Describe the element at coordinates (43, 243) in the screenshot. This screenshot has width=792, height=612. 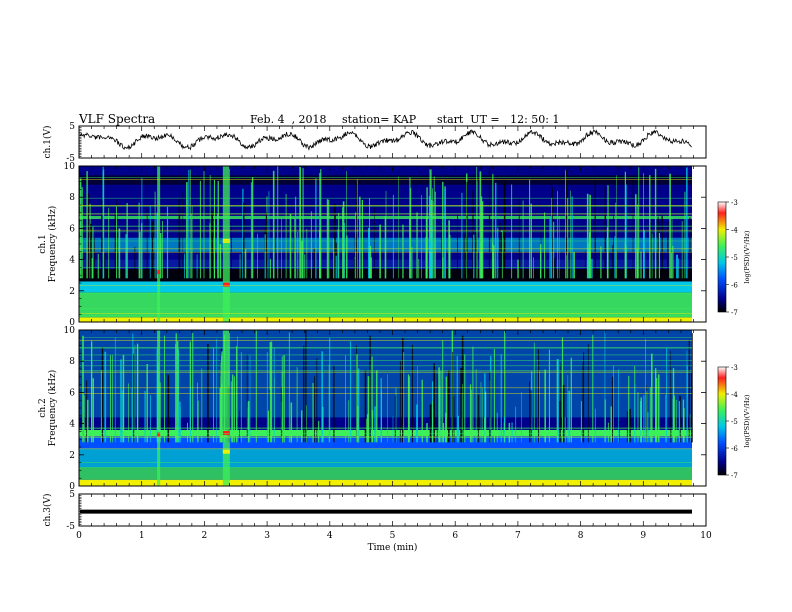
I see `y-axis-label: ch.1` at that location.